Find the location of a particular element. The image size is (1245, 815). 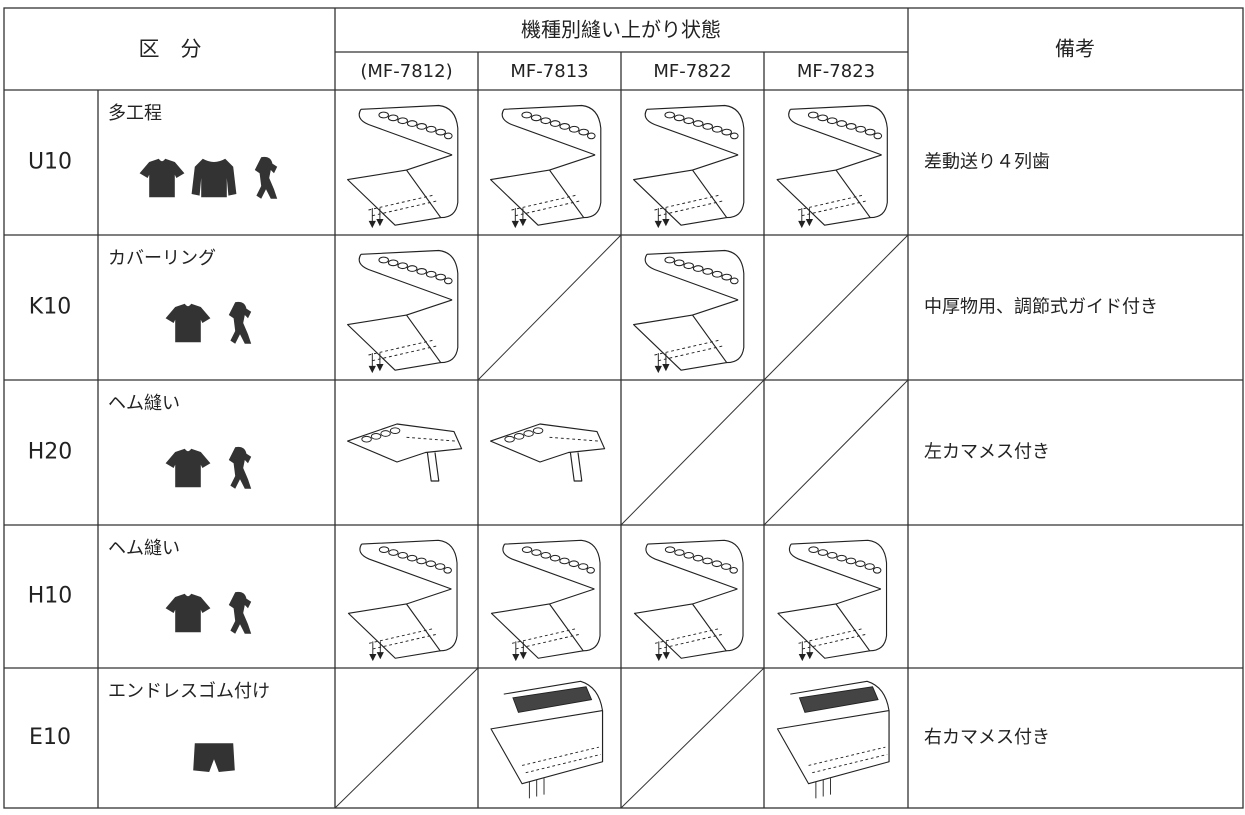

row-type: エンドレスゴム付け is located at coordinates (189, 691).